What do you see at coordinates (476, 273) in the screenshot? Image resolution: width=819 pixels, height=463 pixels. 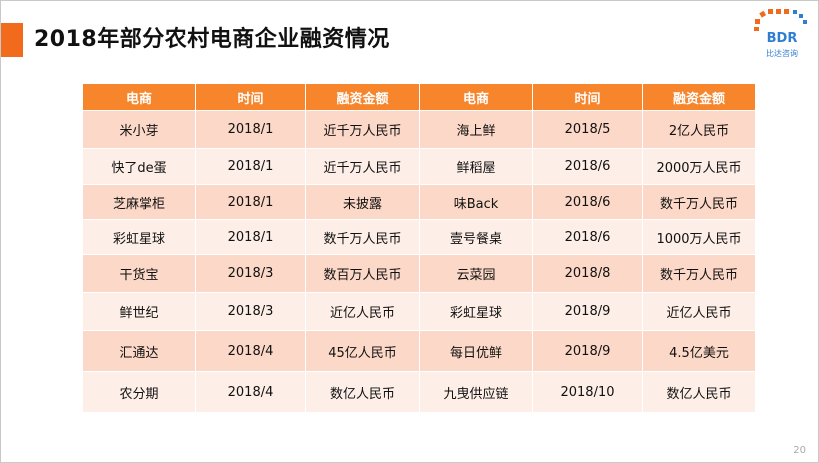 I see `table-cell: 云菜园` at bounding box center [476, 273].